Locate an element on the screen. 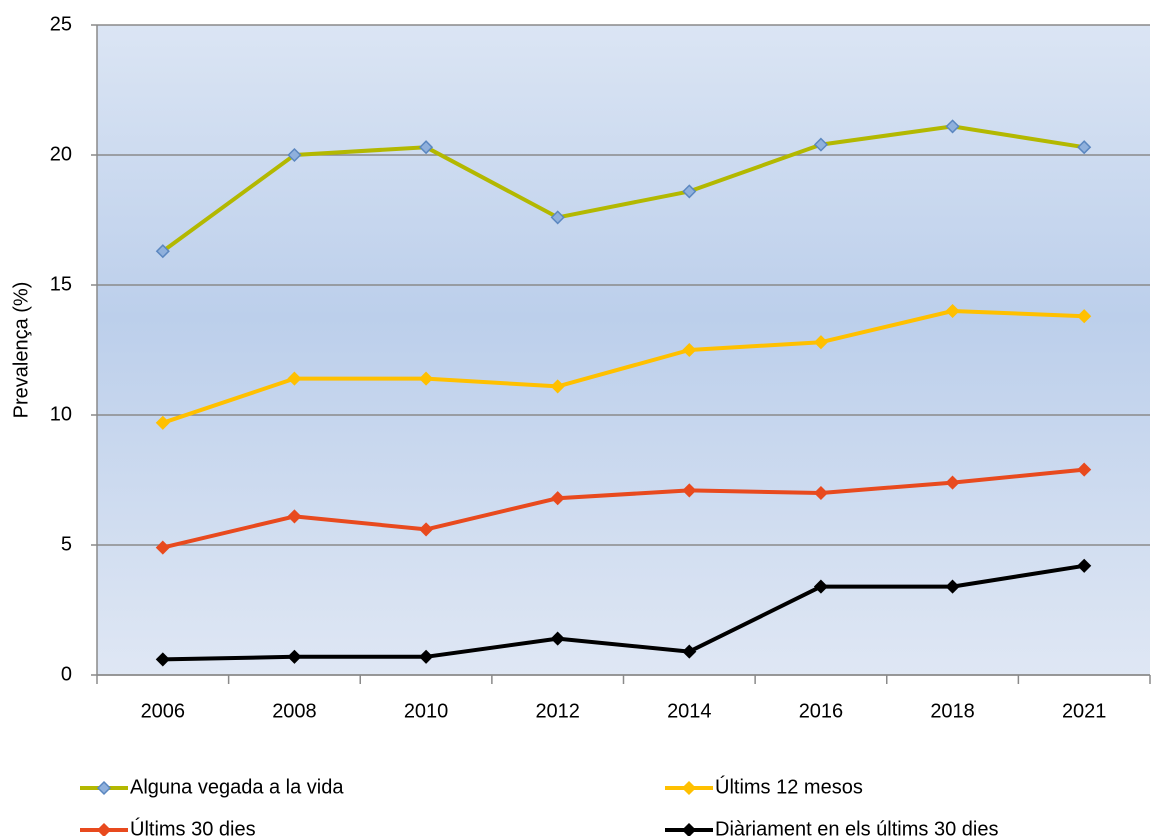 This screenshot has height=836, width=1151. y-tick-label: 0 is located at coordinates (66, 674).